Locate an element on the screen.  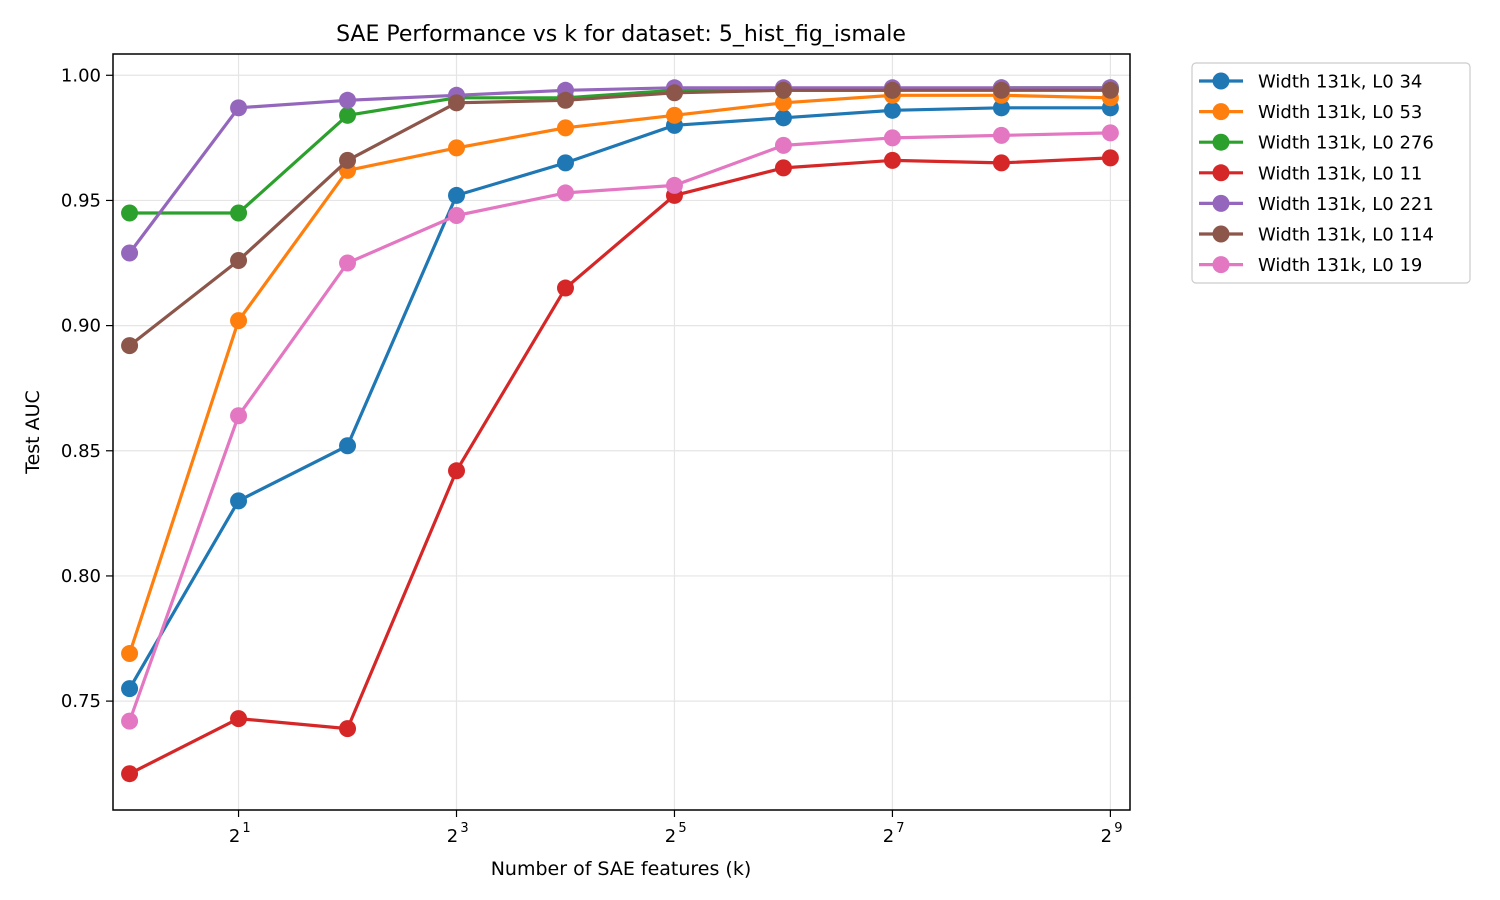
legend-item: Width 131k, L0 53 is located at coordinates (1310, 112).